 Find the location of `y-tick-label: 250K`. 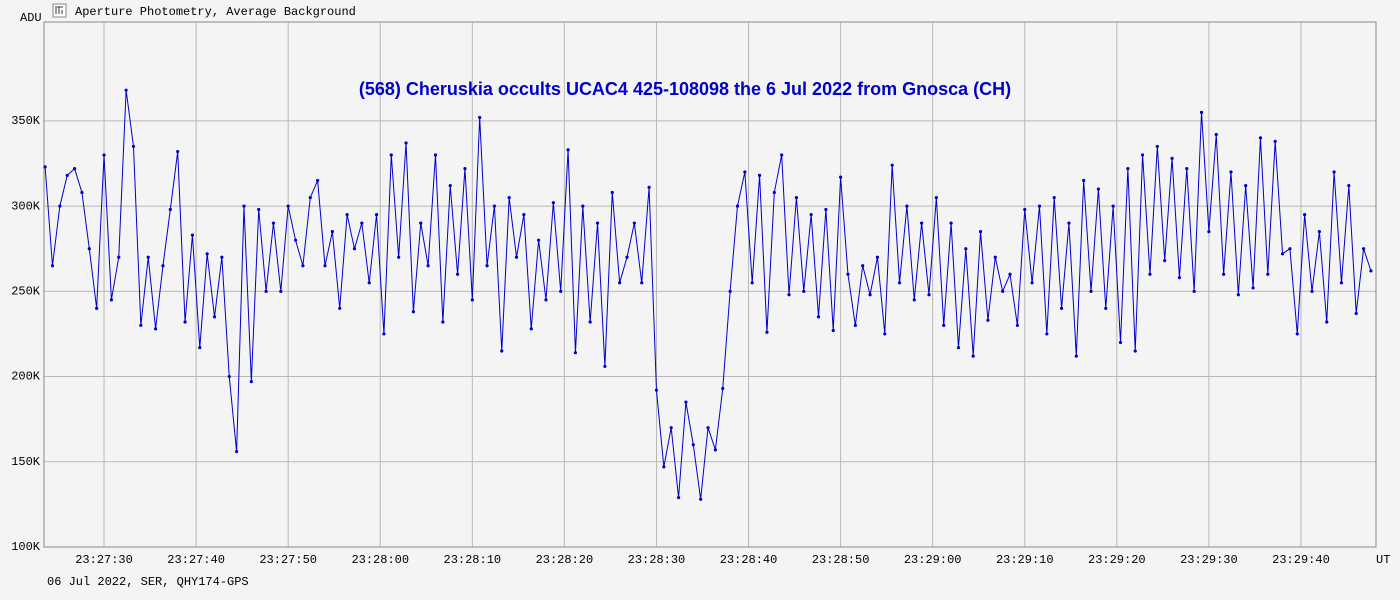

y-tick-label: 250K is located at coordinates (26, 291).